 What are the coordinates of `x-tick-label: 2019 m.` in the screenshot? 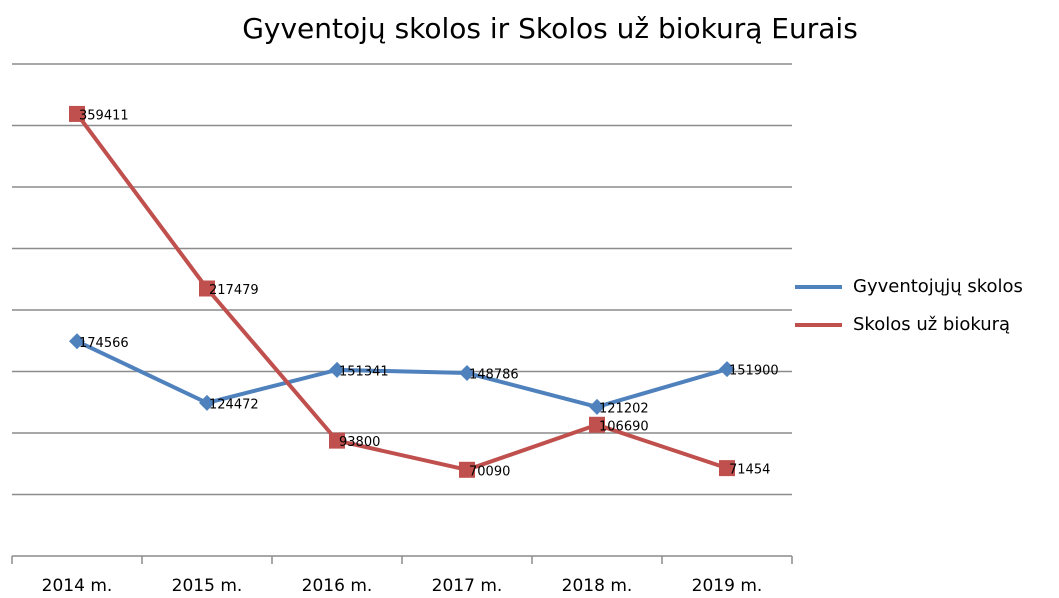 It's located at (727, 586).